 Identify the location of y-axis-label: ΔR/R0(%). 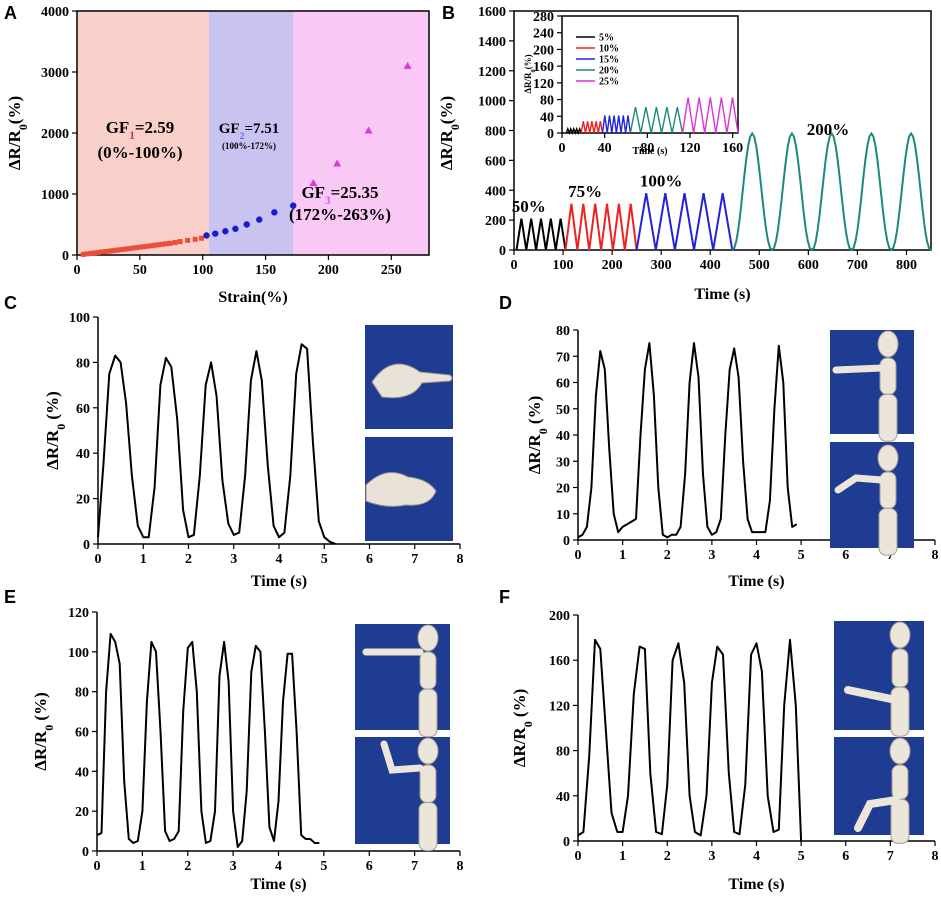
(449, 133).